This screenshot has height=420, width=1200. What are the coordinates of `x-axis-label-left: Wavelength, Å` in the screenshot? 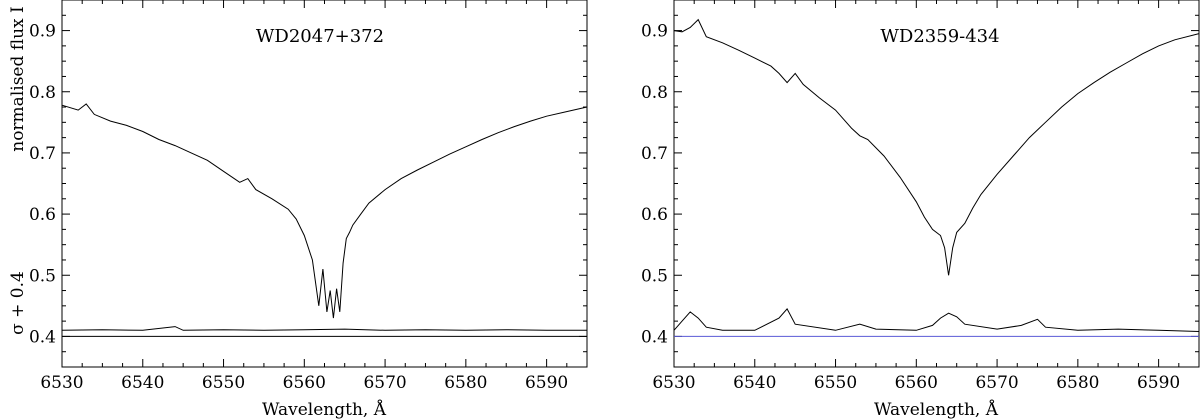 It's located at (324, 409).